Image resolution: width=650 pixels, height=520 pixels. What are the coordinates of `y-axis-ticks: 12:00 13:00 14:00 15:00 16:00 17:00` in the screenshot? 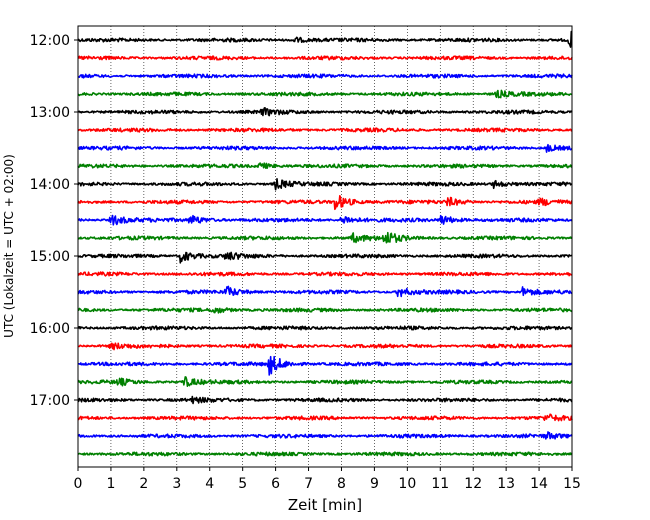 It's located at (54, 221).